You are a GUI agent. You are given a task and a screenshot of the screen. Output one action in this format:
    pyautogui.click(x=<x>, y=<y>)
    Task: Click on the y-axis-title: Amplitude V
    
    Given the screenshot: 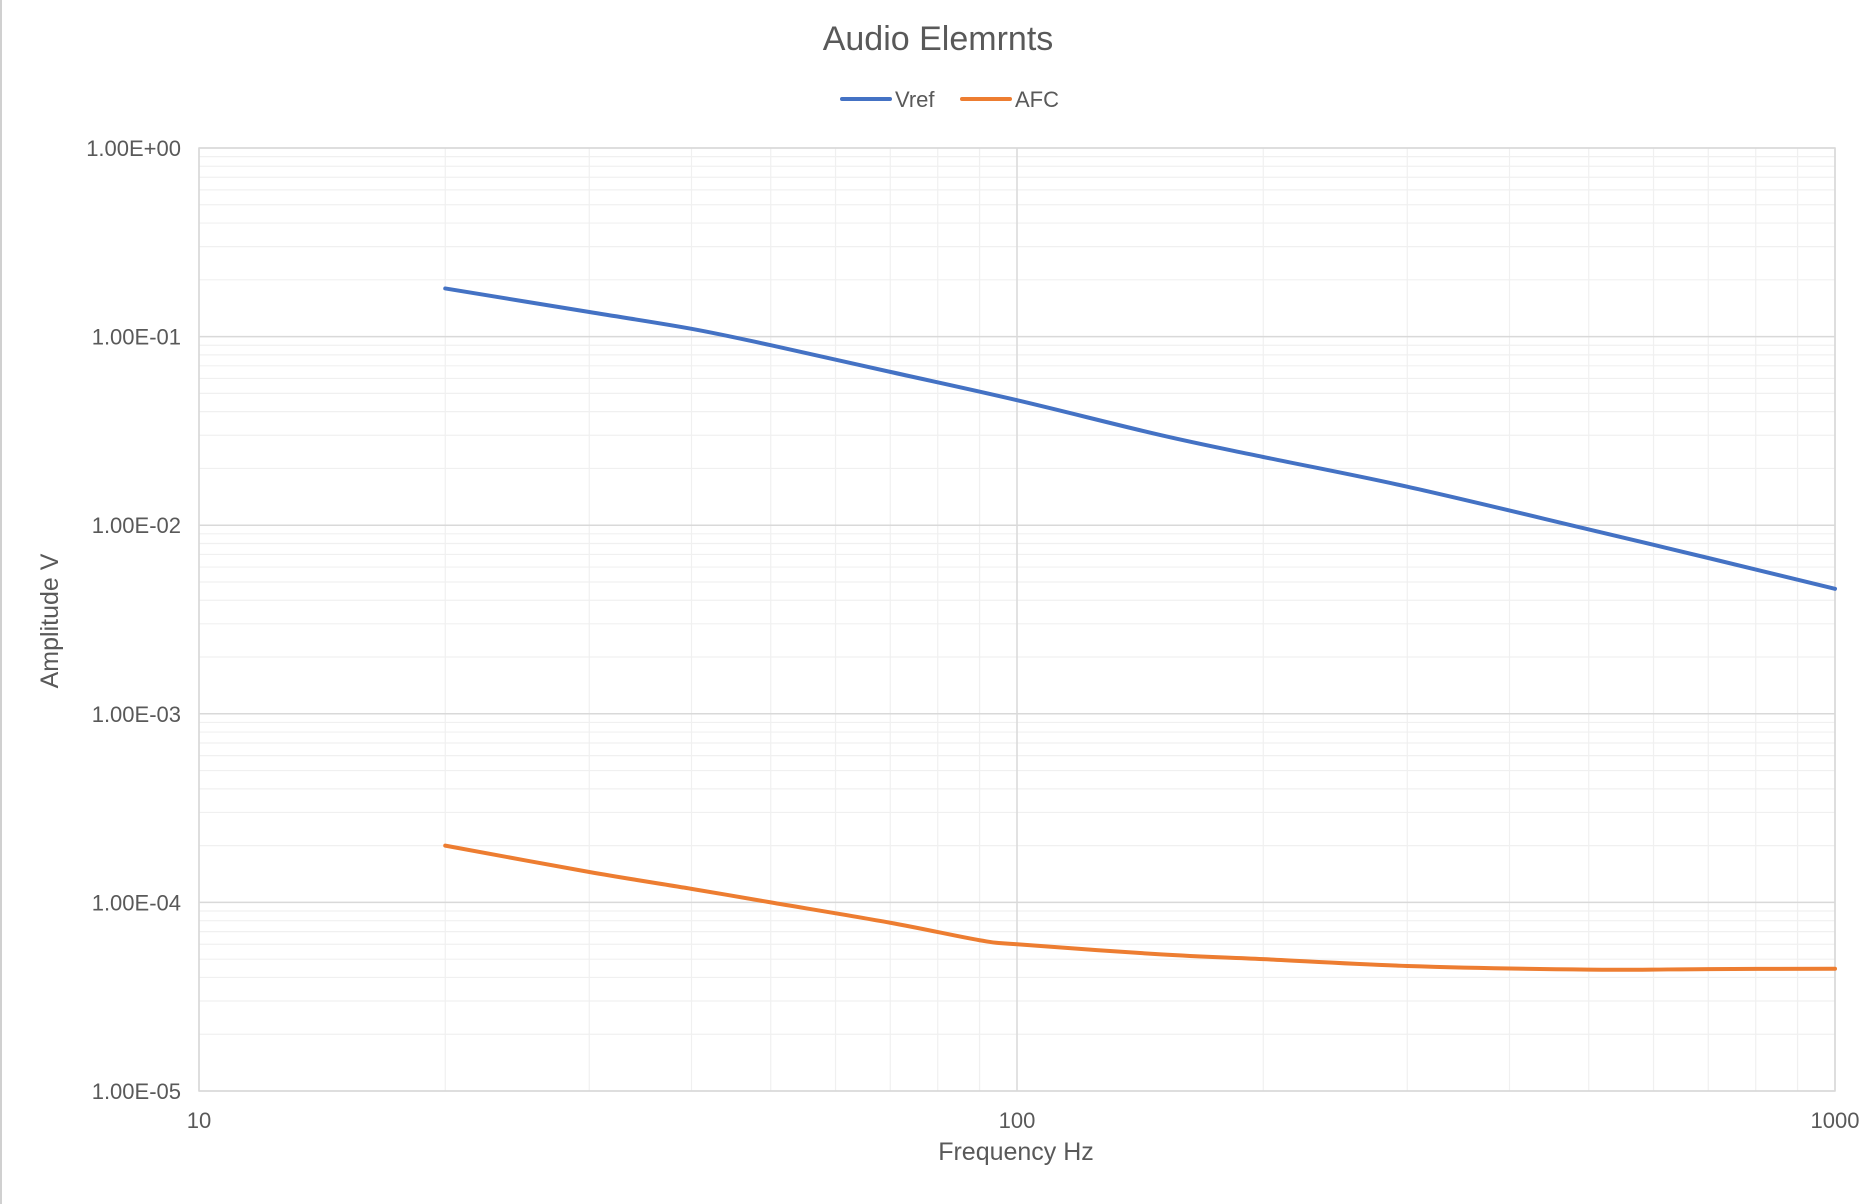 What is the action you would take?
    pyautogui.click(x=50, y=620)
    